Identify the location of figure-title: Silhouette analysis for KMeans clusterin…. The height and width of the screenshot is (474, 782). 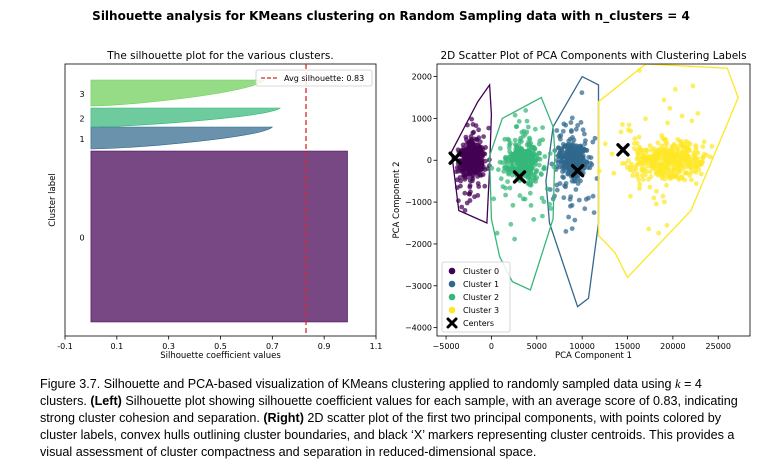
(391, 16).